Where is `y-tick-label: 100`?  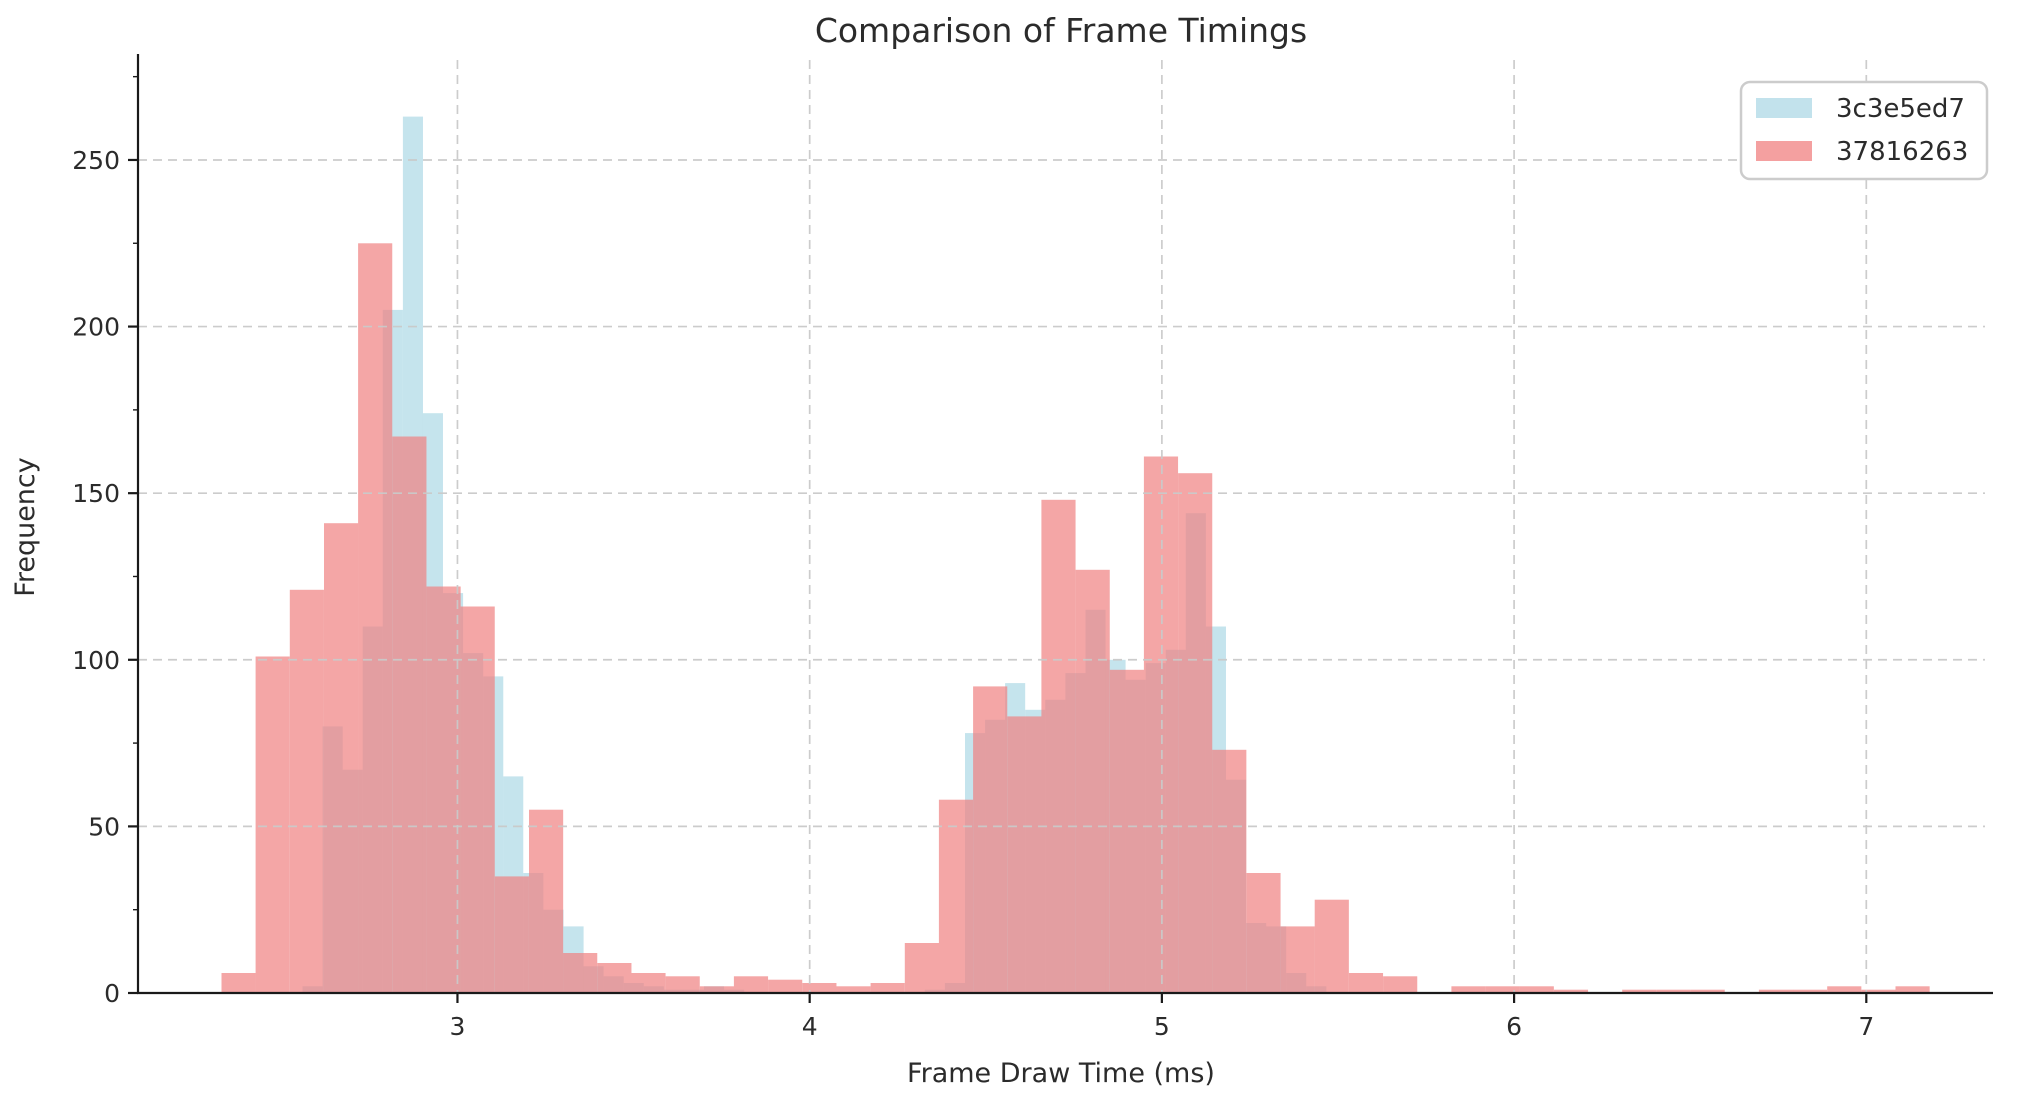 y-tick-label: 100 is located at coordinates (96, 660).